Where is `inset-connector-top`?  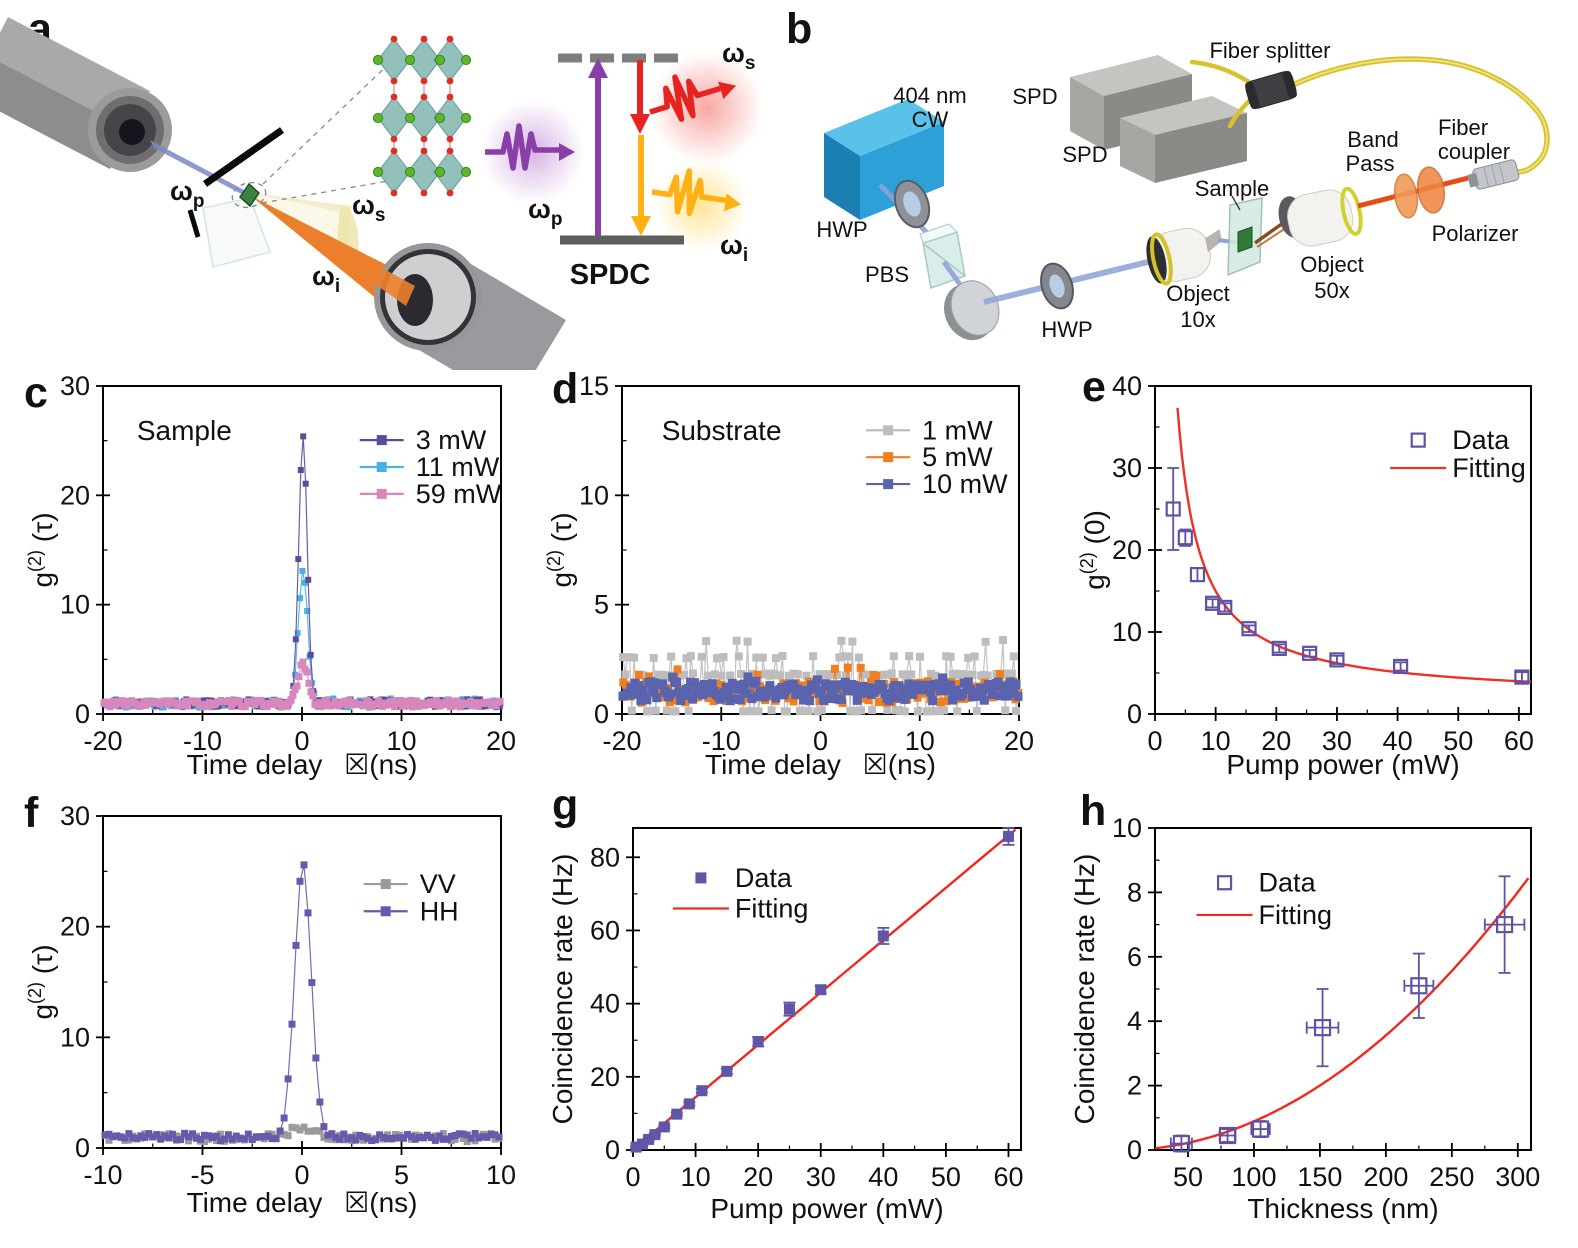
inset-connector-top is located at coordinates (329, 121).